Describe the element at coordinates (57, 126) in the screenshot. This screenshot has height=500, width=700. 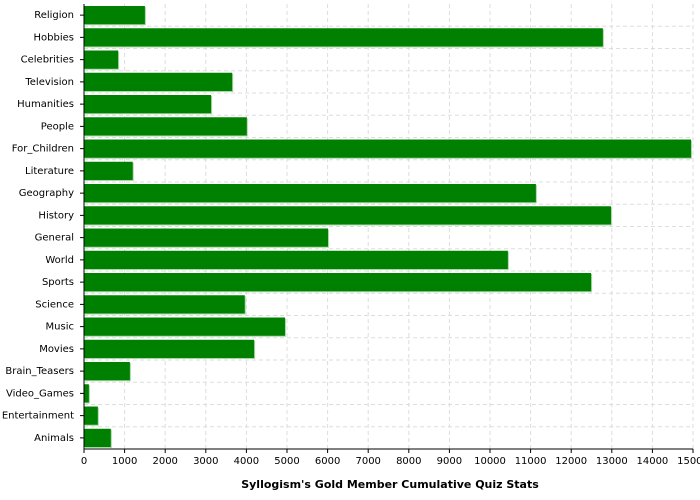
I see `y-tick-label: People` at that location.